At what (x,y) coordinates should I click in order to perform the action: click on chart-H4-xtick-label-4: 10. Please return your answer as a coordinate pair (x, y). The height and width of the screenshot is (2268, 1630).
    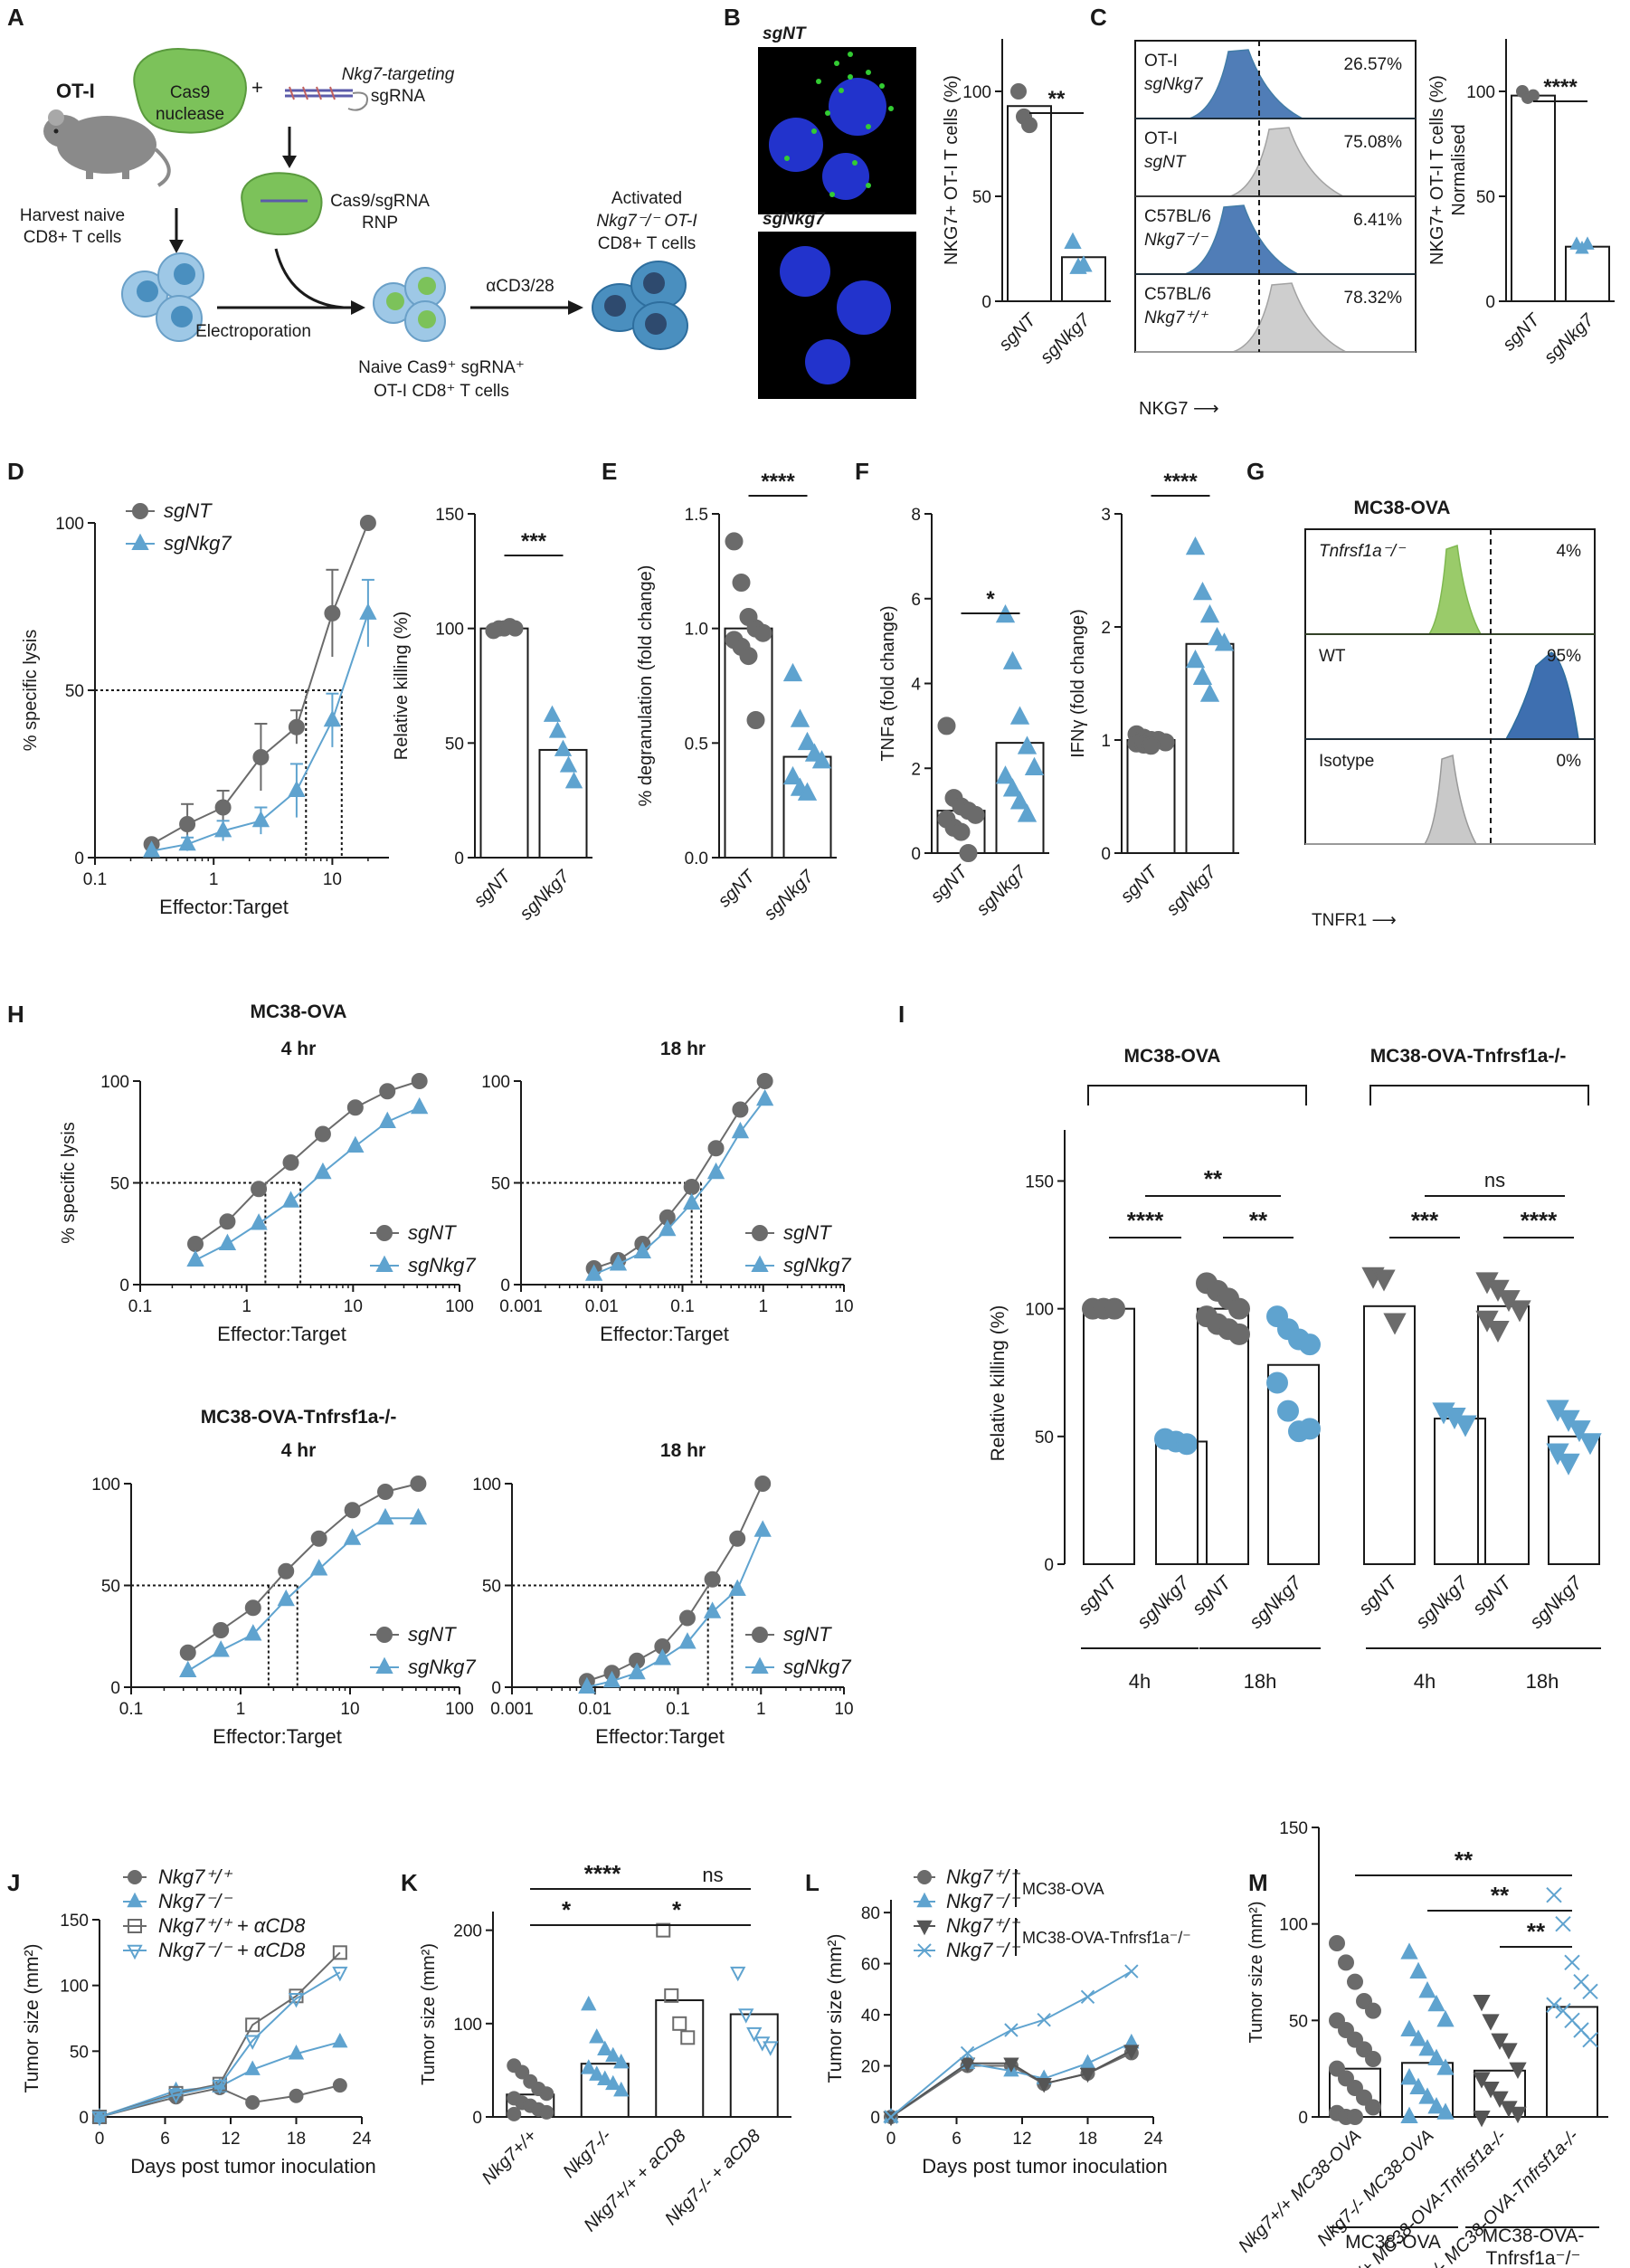
    Looking at the image, I should click on (843, 1709).